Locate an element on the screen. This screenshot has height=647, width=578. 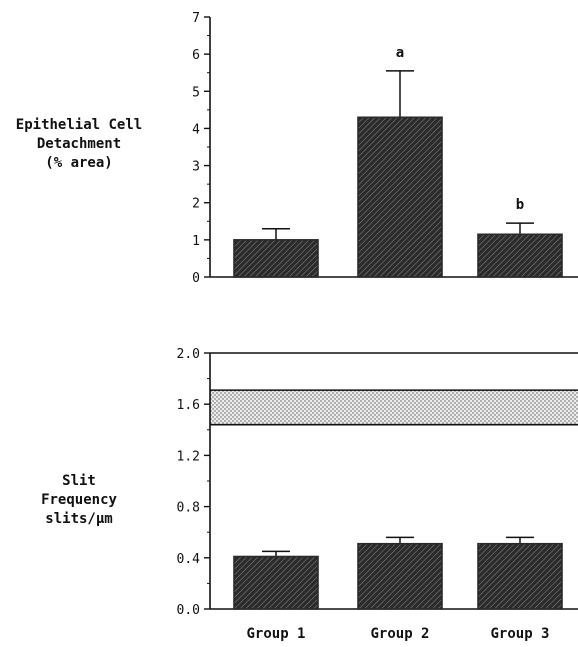
top-y-tick-label: 5 is located at coordinates (196, 92).